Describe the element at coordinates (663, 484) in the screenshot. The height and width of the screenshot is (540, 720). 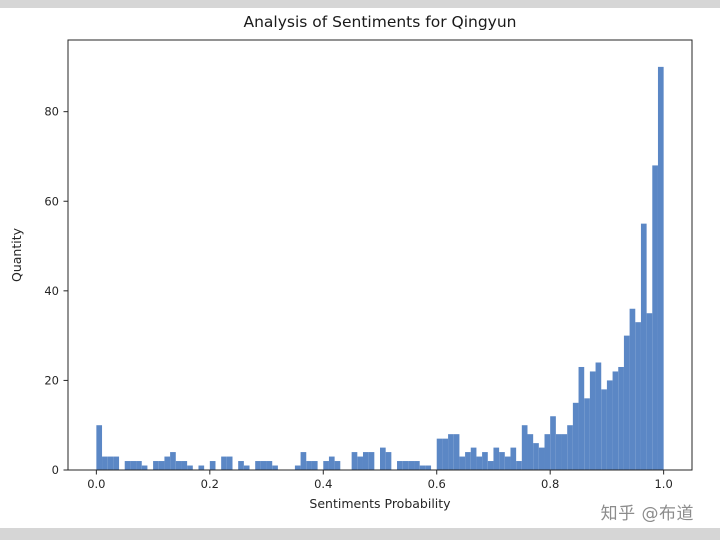
I see `x-tick-label: 1.0` at that location.